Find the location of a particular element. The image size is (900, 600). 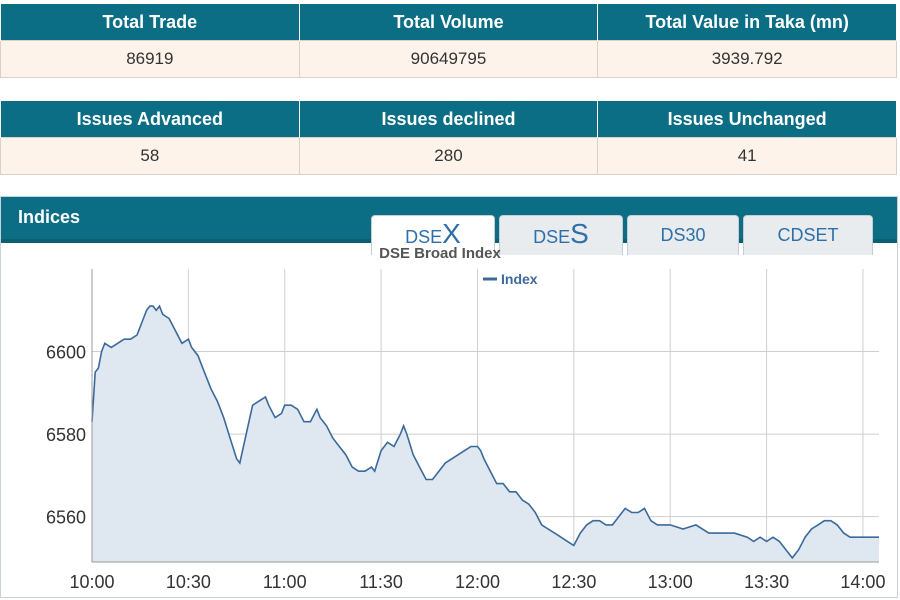

x-tick-label: 14:00 is located at coordinates (862, 582).